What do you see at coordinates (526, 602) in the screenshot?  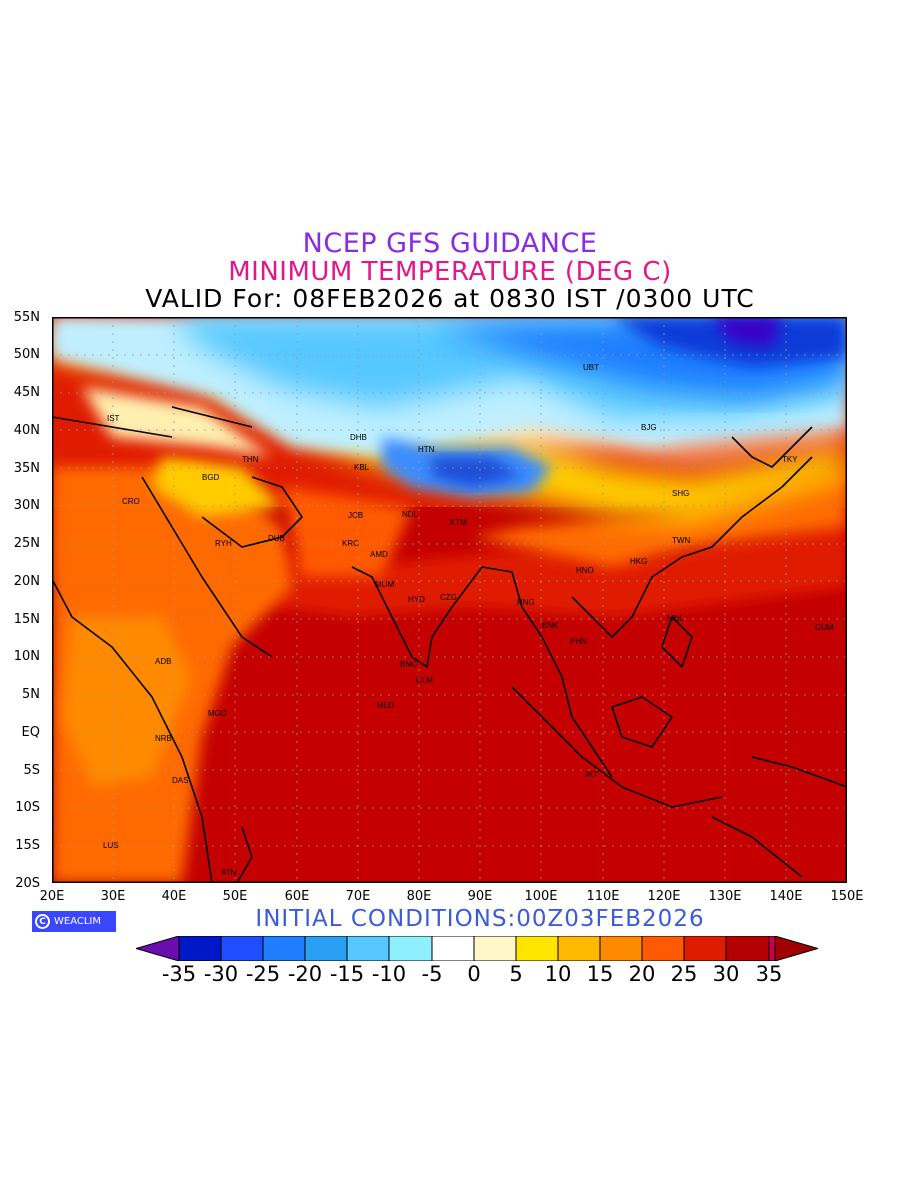 I see `city-label: RNG` at bounding box center [526, 602].